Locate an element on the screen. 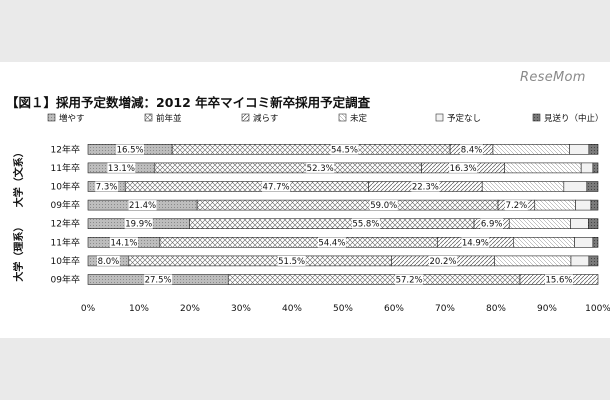 The image size is (610, 400). x-tick-label: 70% is located at coordinates (445, 309).